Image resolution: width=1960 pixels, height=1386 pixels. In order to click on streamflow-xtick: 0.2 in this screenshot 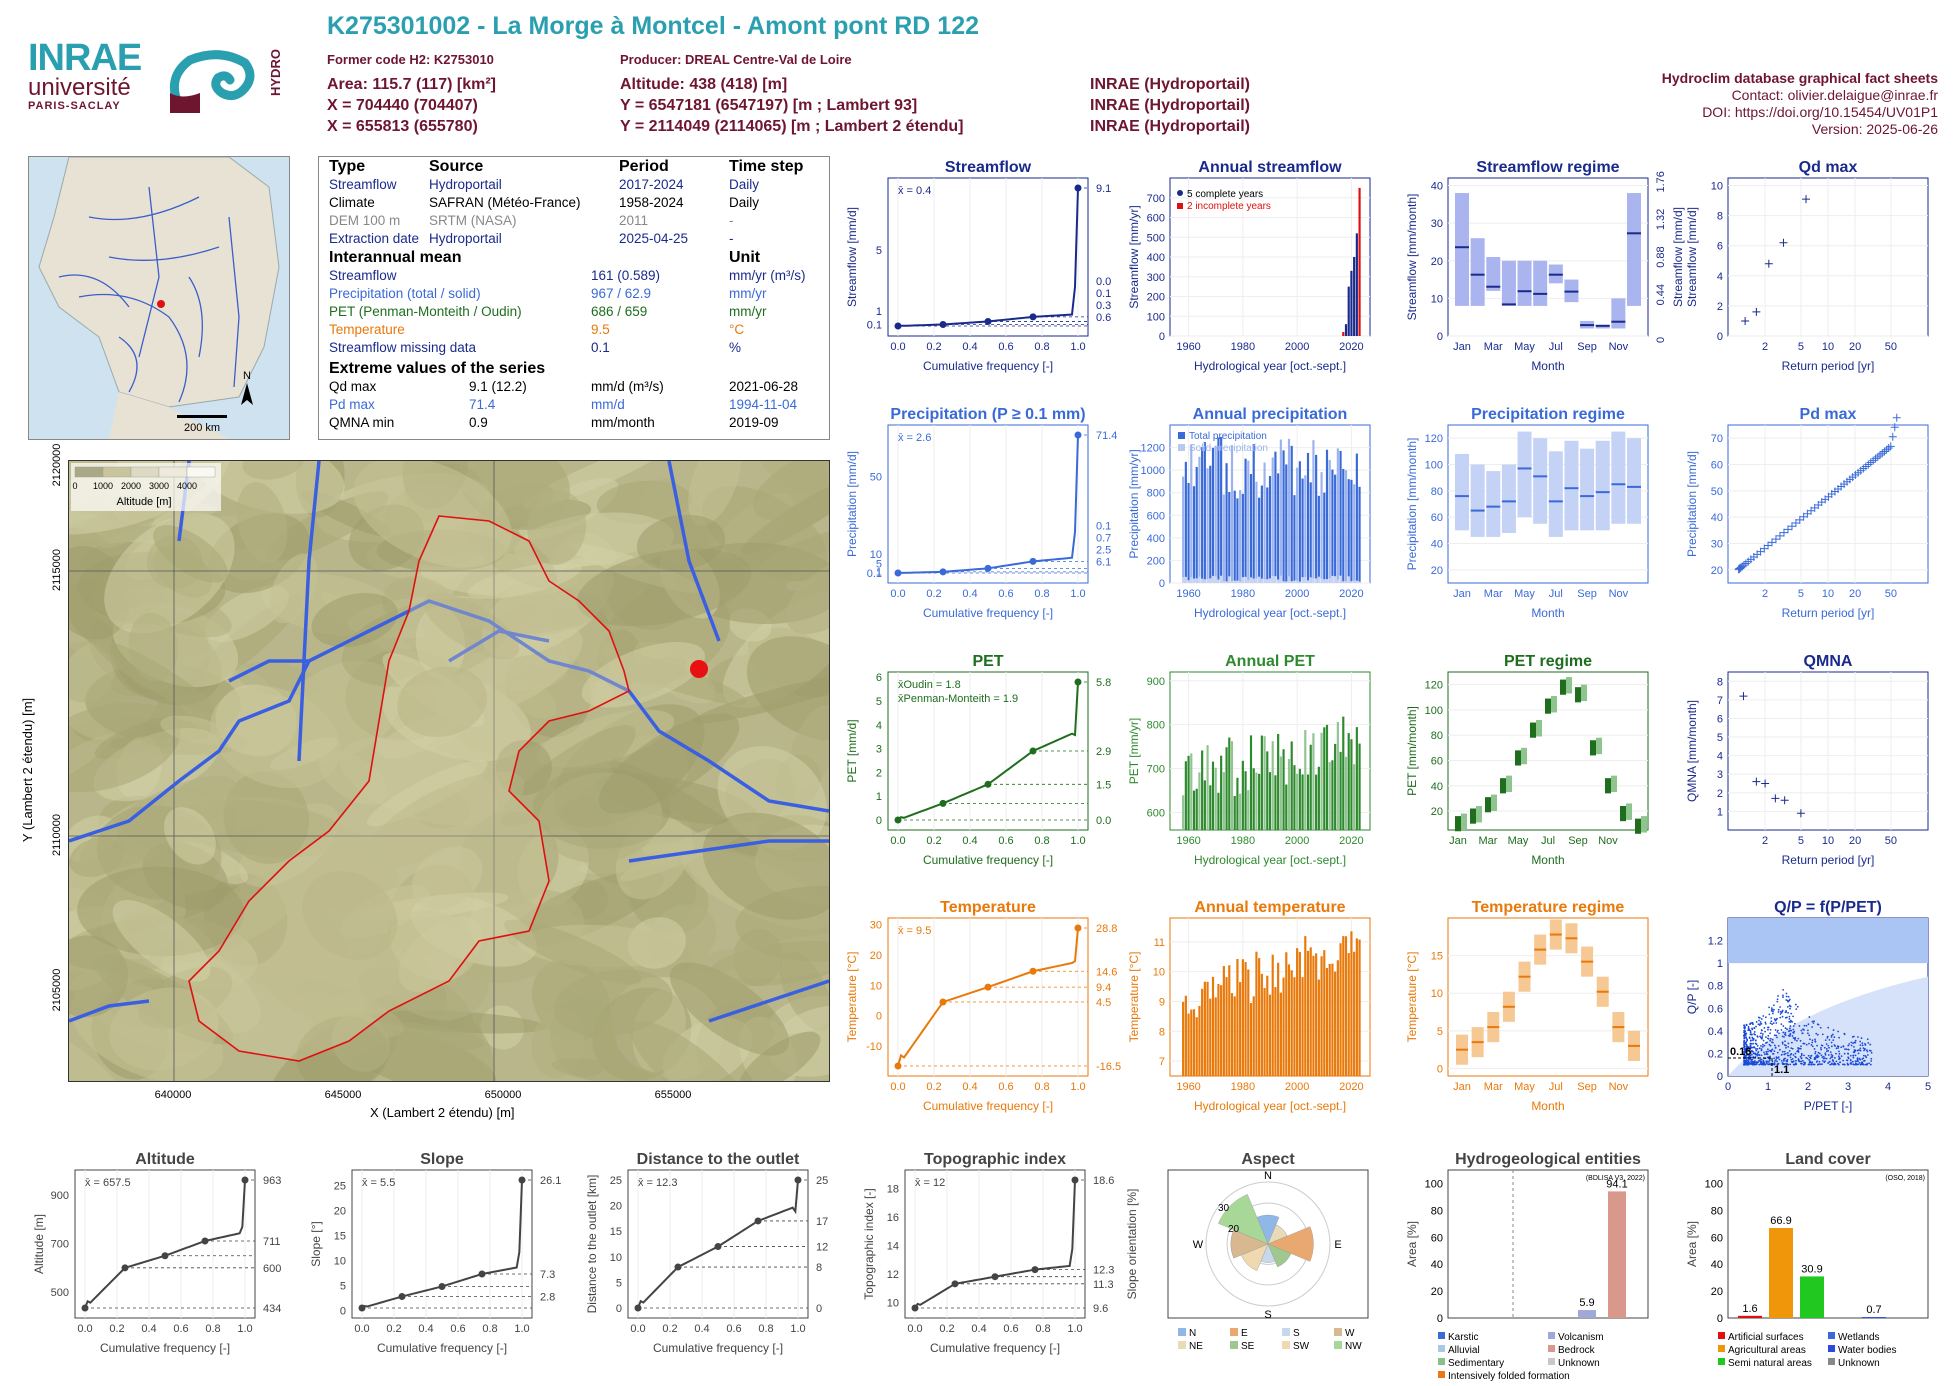, I will do `click(933, 347)`.